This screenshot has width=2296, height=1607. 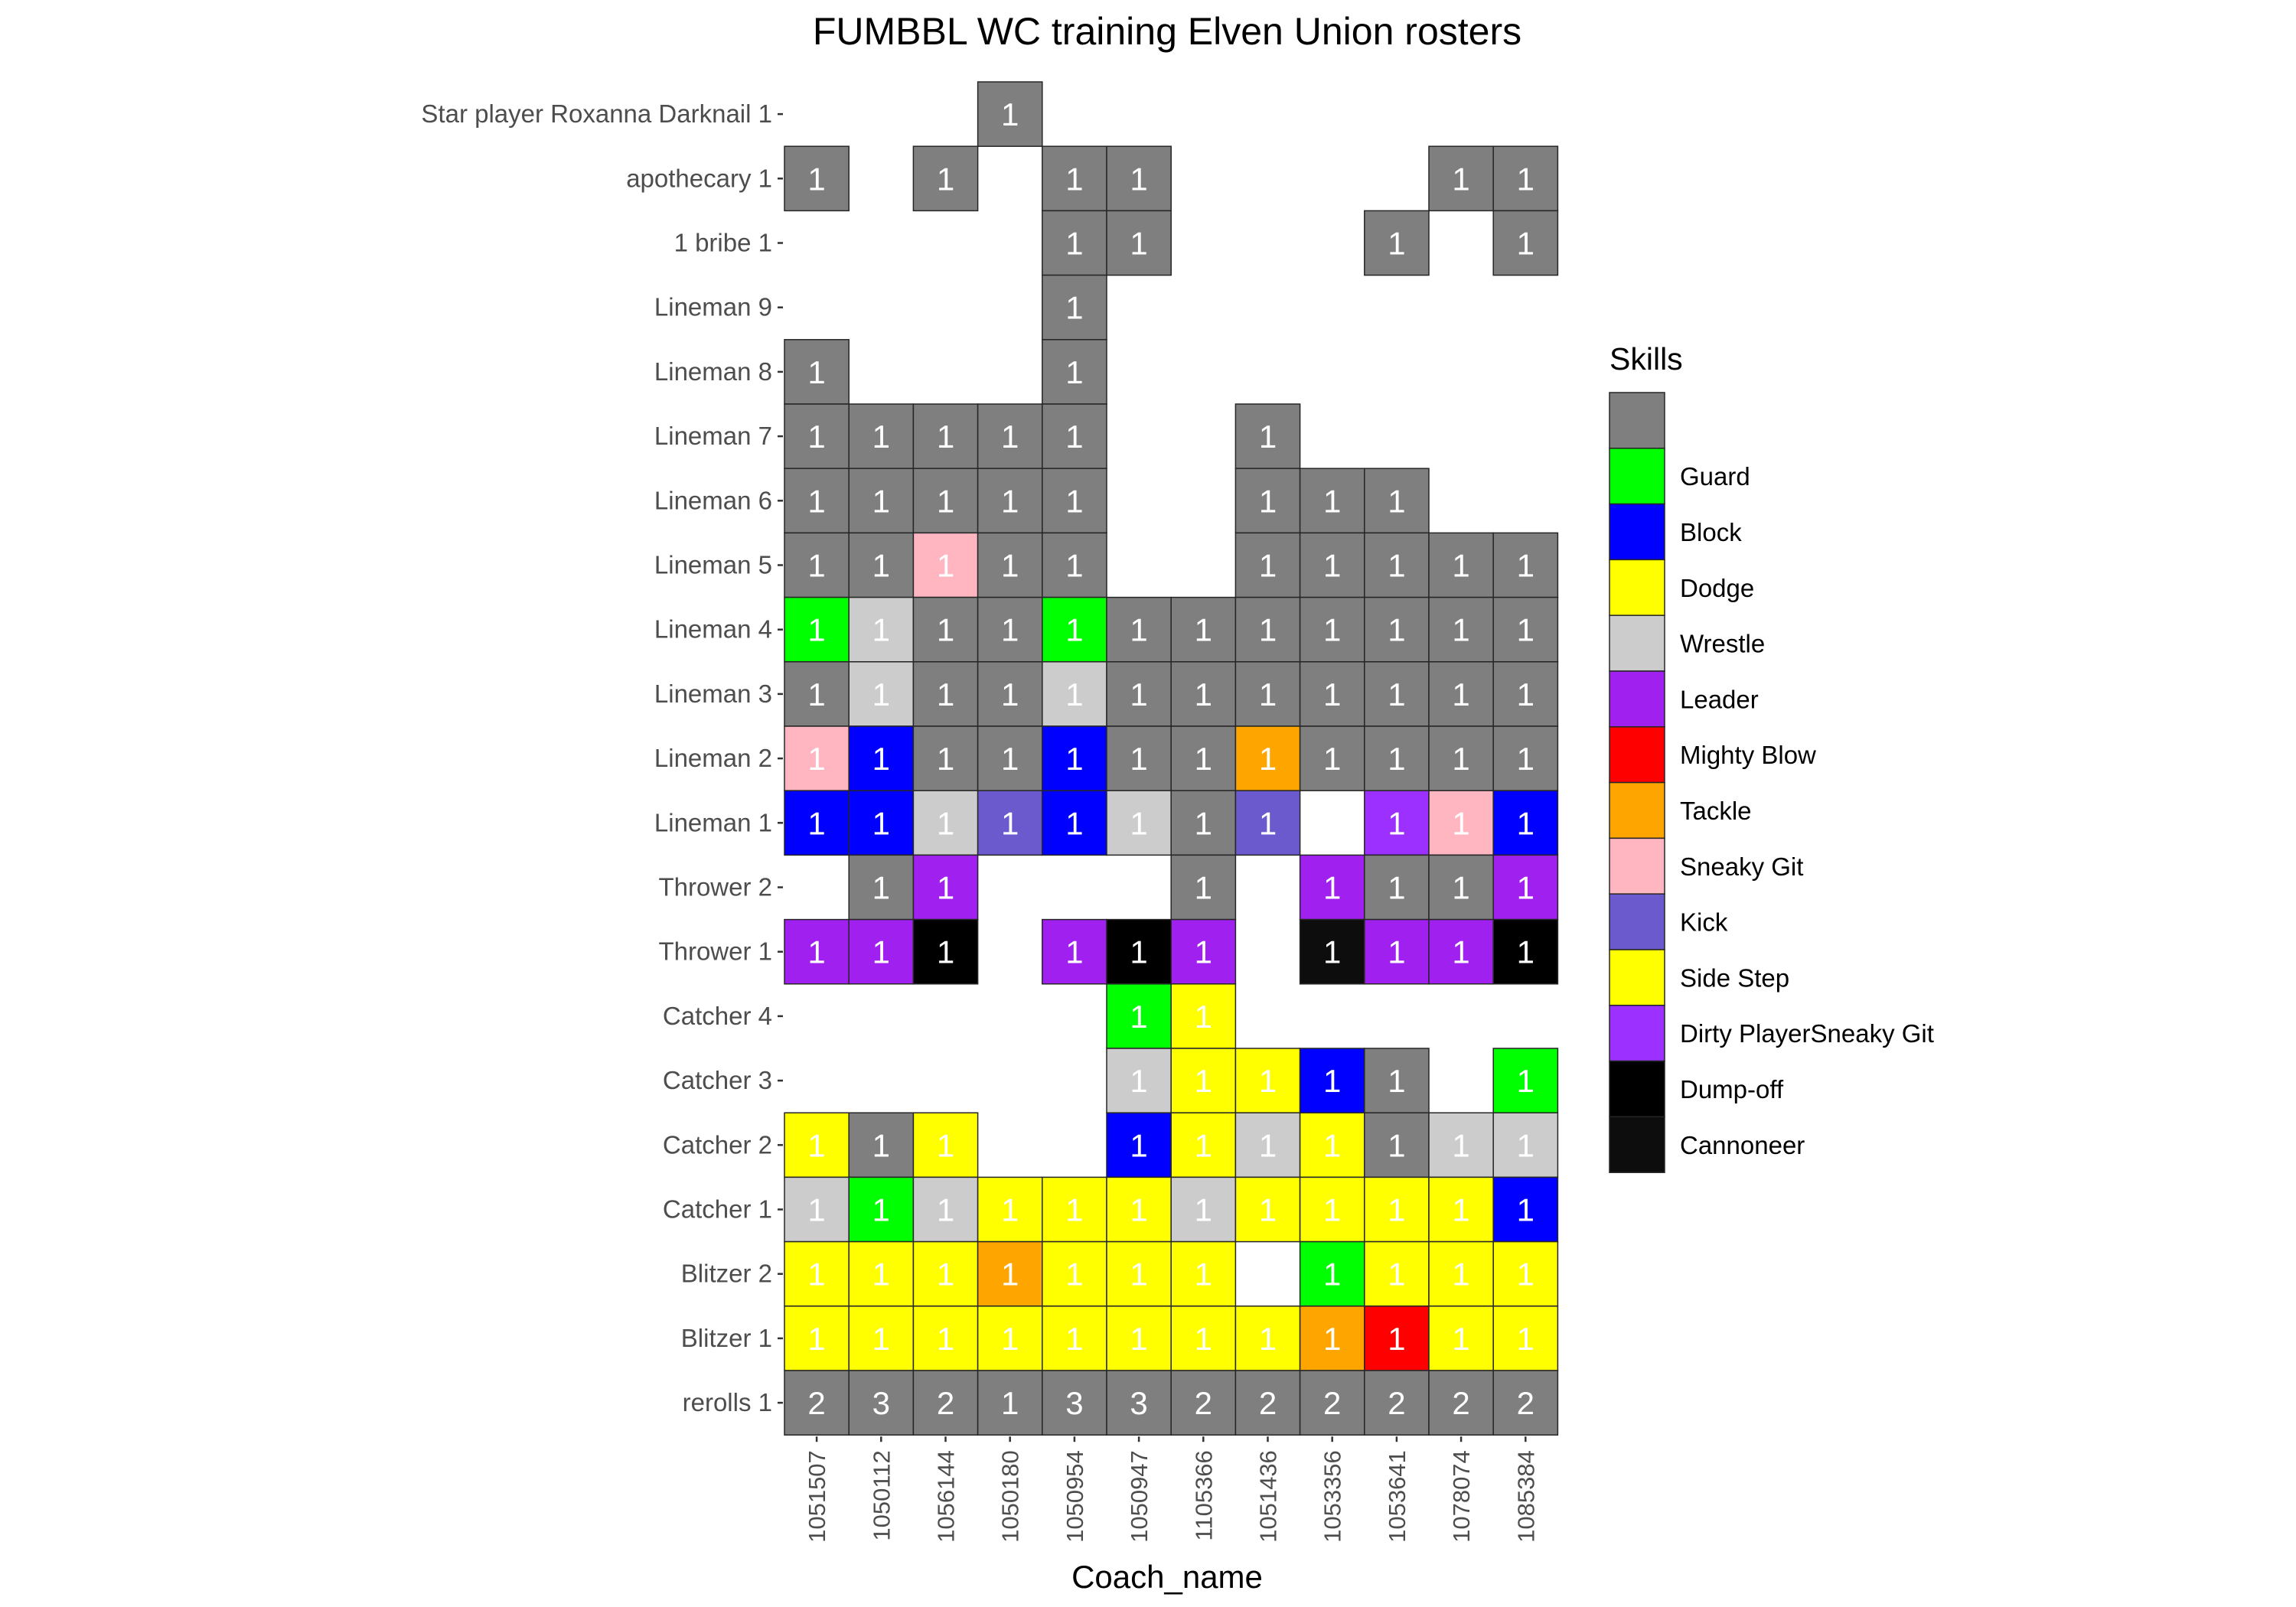 I want to click on legend-label: Kick, so click(x=1704, y=922).